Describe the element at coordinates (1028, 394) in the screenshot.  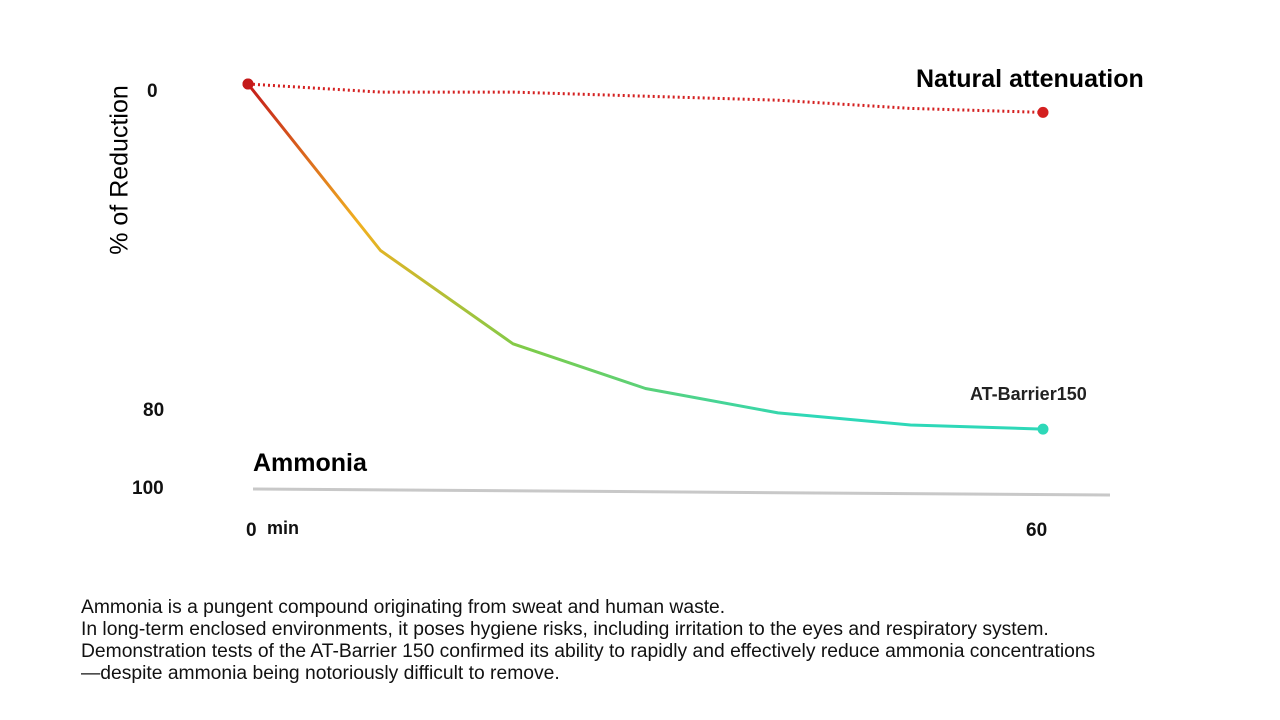
I see `series-label-at-barrier150: AT-Barrier150` at that location.